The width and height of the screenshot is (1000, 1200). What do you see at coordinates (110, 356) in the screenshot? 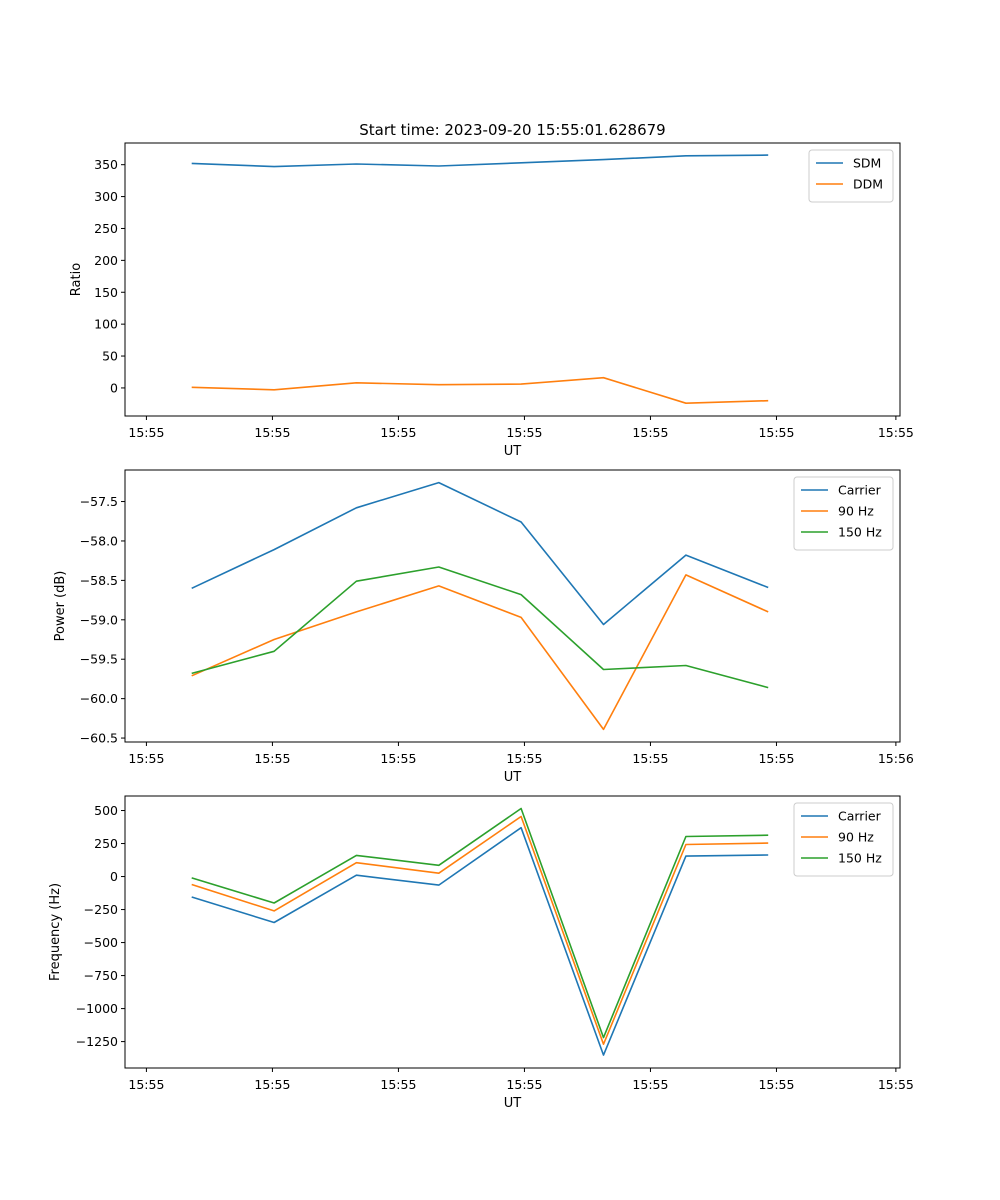
I see `y-tick-label: 50` at bounding box center [110, 356].